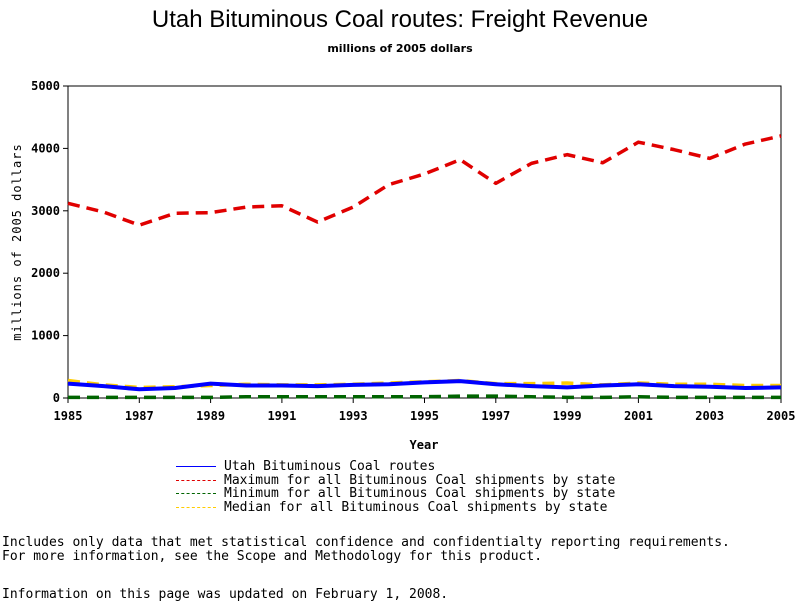 Image resolution: width=800 pixels, height=602 pixels. I want to click on x-tick-label: 2005, so click(781, 416).